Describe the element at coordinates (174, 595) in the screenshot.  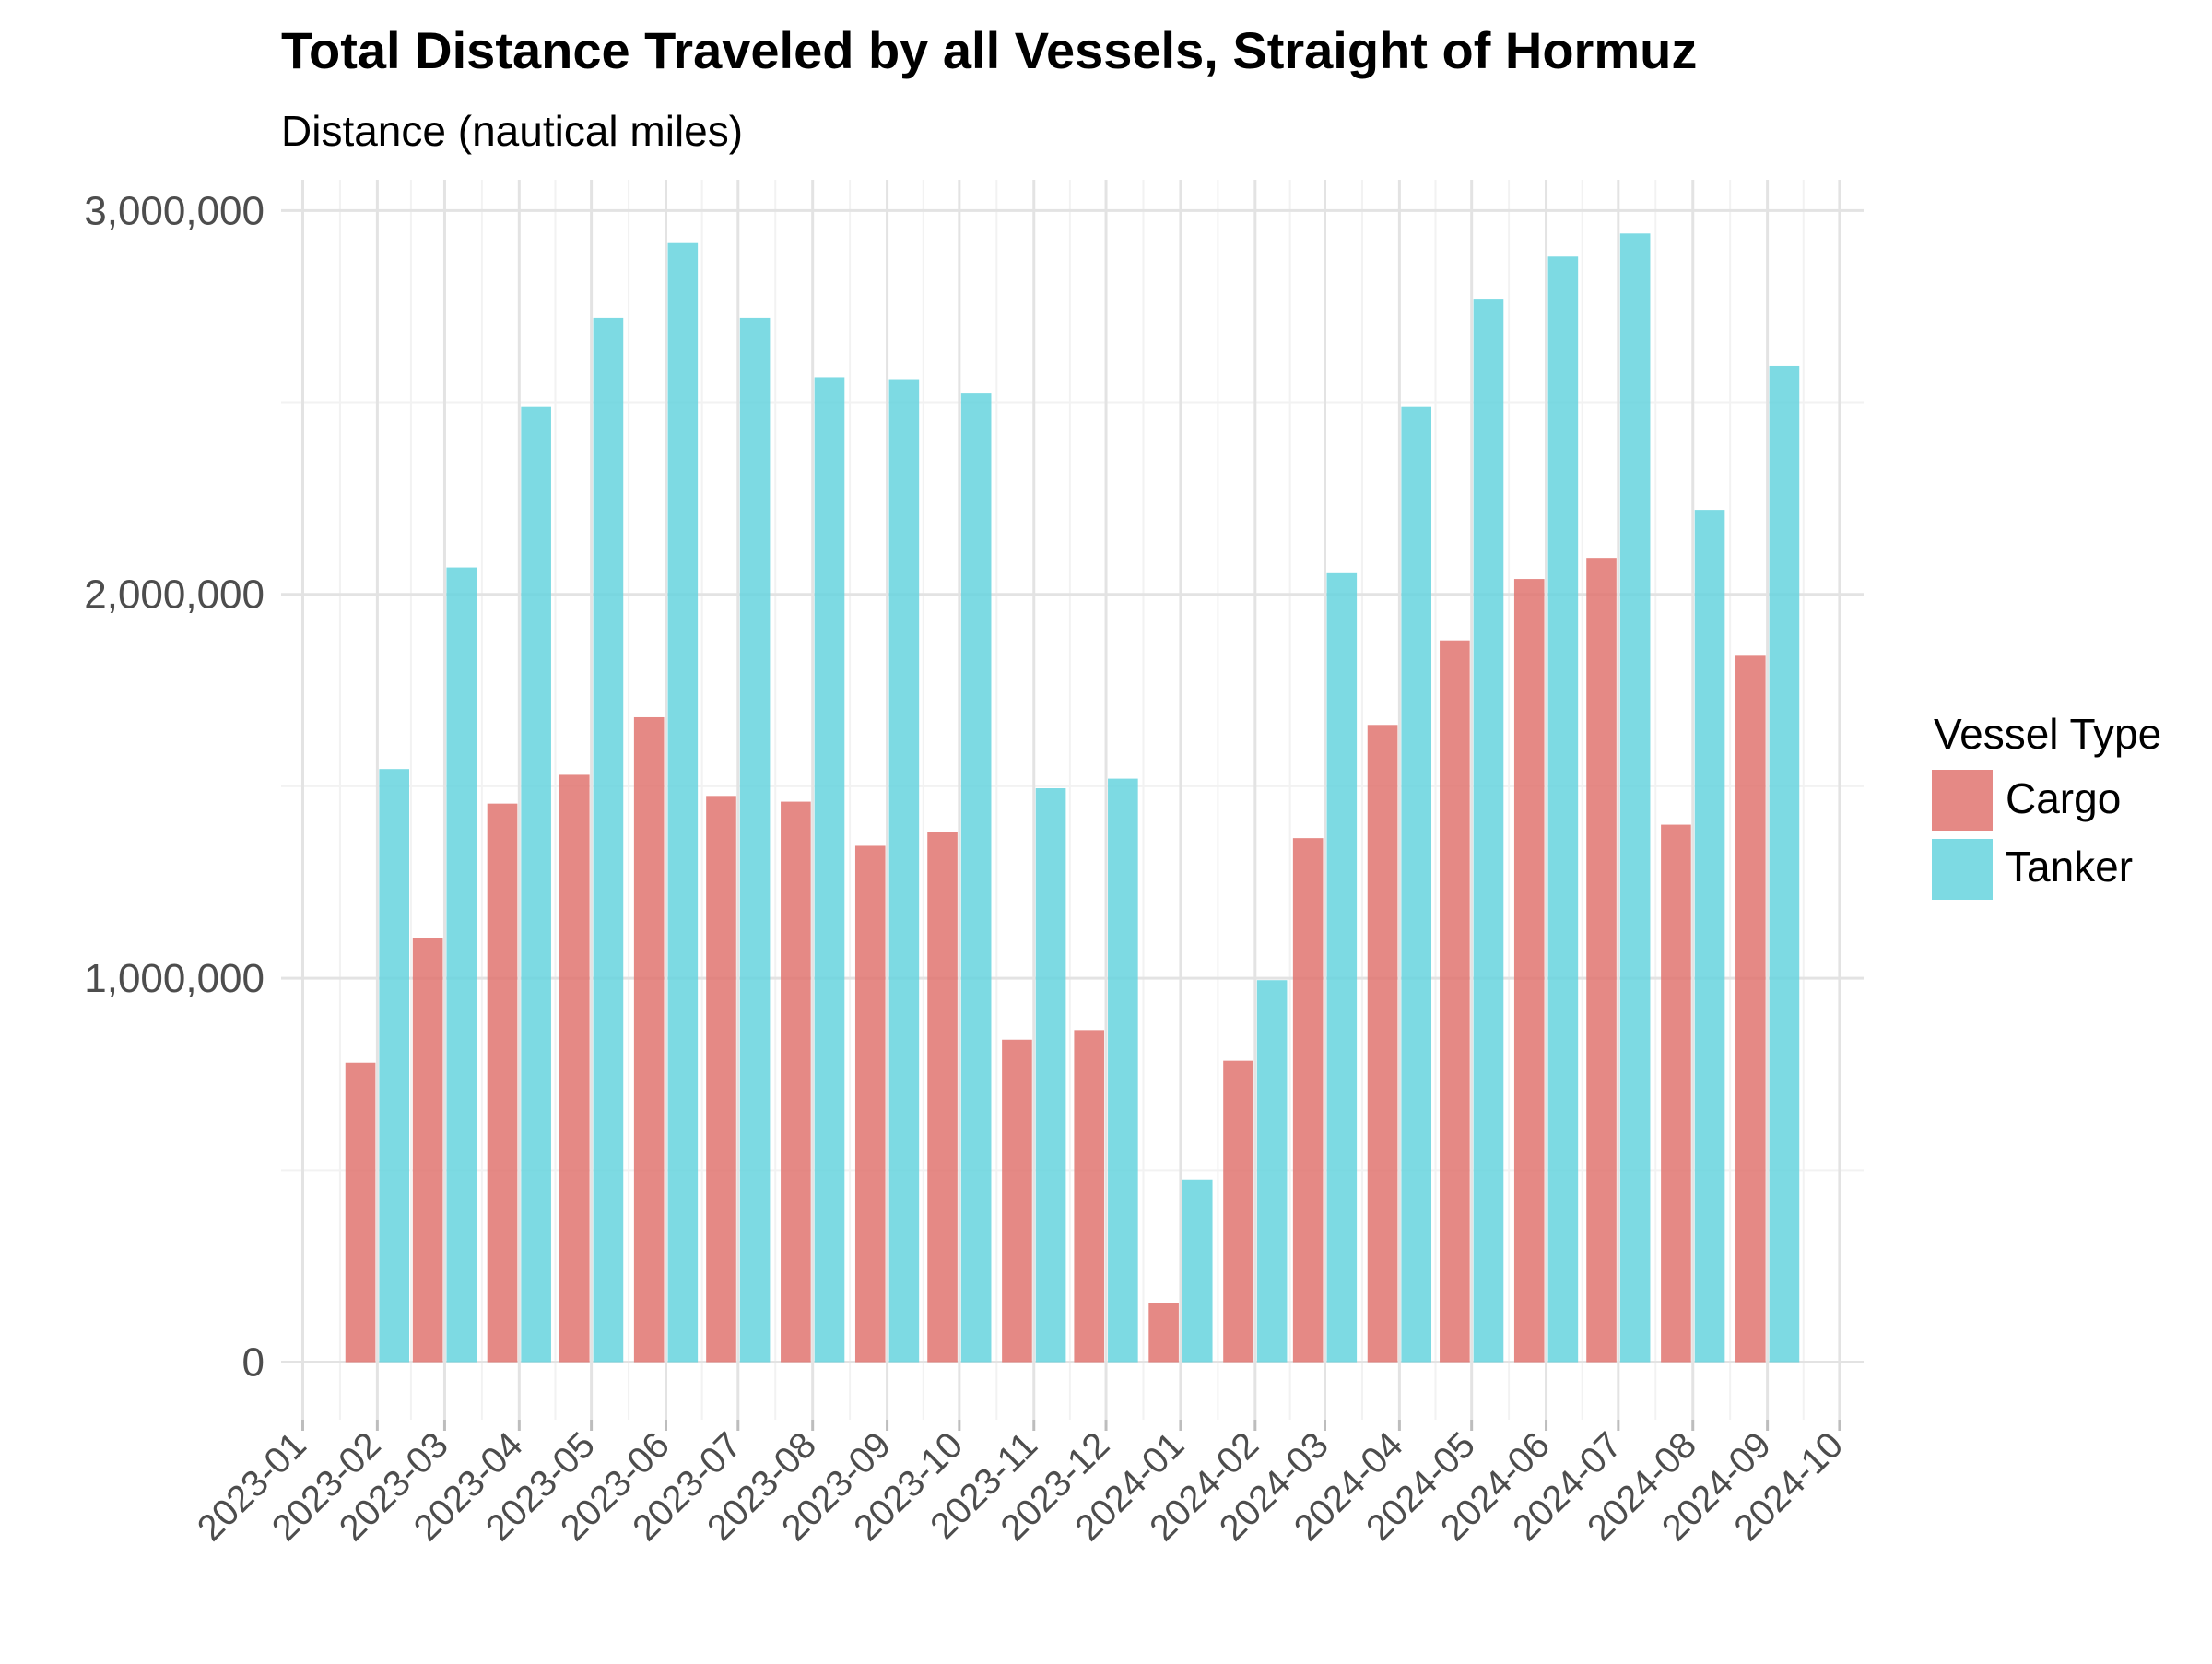
I see `y-tick-label: 2,000,000` at that location.